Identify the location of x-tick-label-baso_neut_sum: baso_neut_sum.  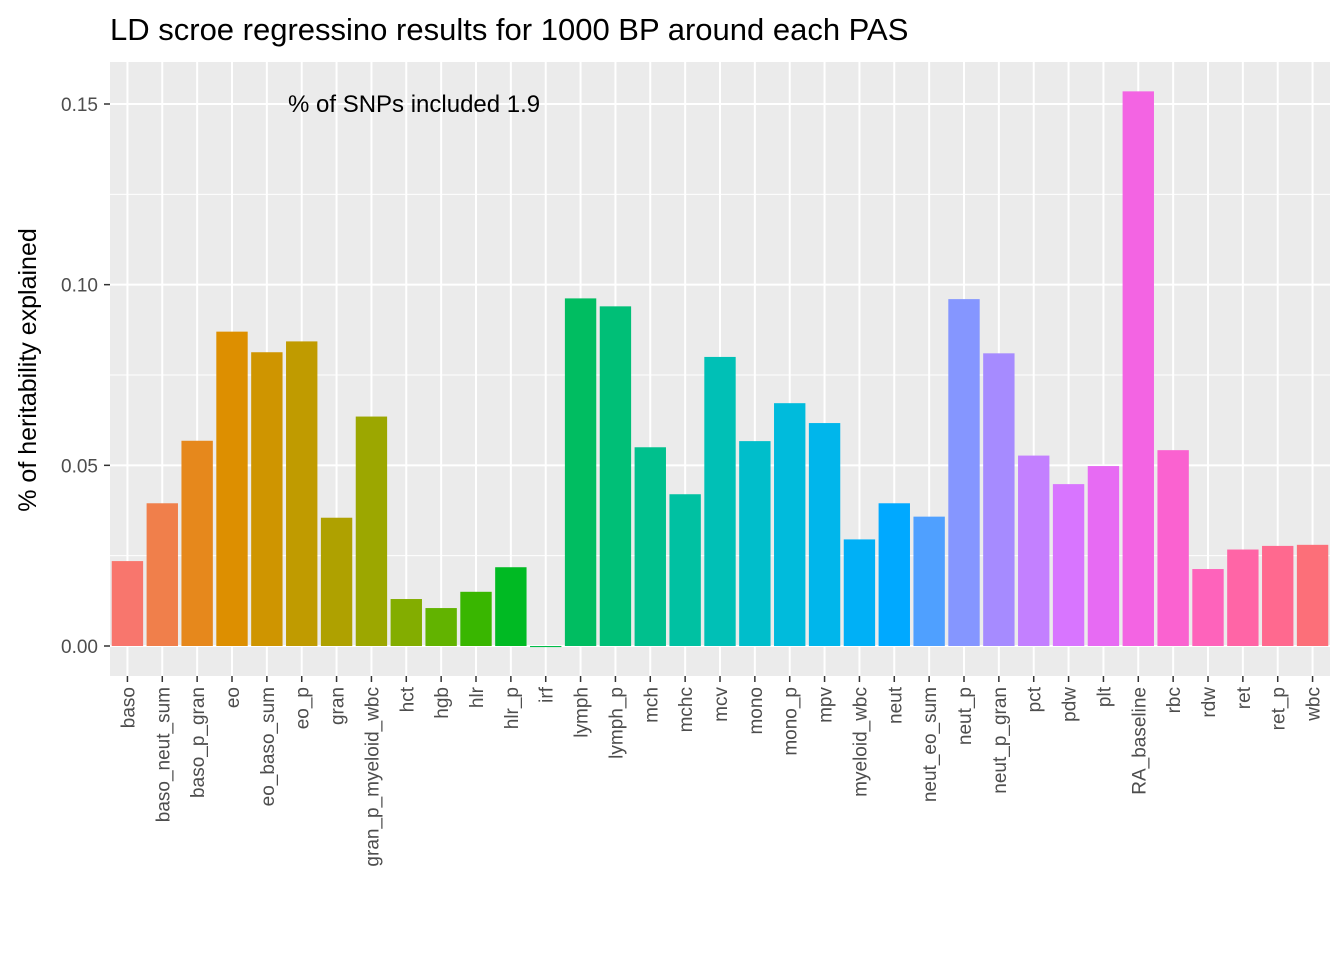
(163, 754).